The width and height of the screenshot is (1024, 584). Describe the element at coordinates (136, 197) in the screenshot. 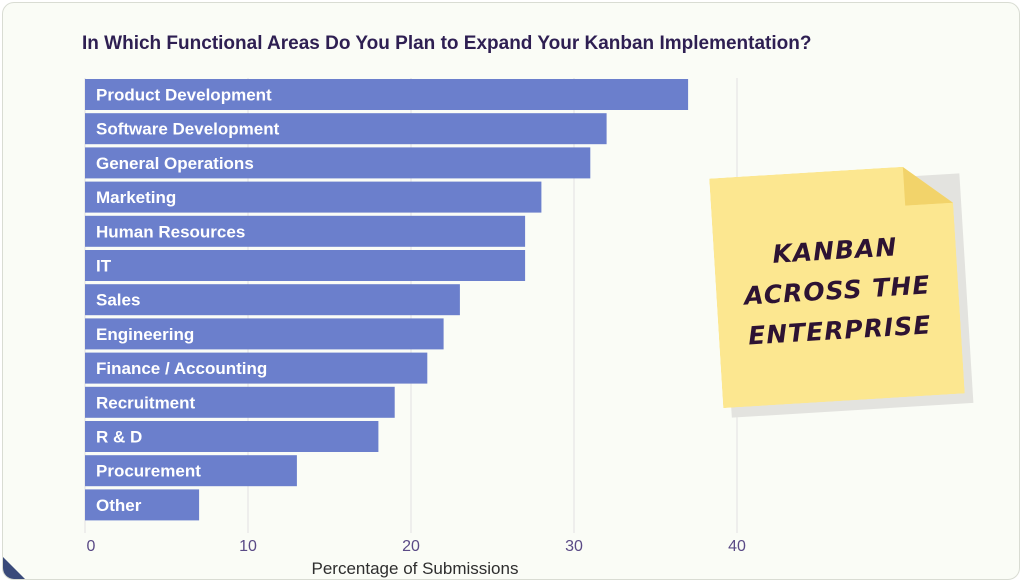

I see `bar-category-label: Marketing` at that location.